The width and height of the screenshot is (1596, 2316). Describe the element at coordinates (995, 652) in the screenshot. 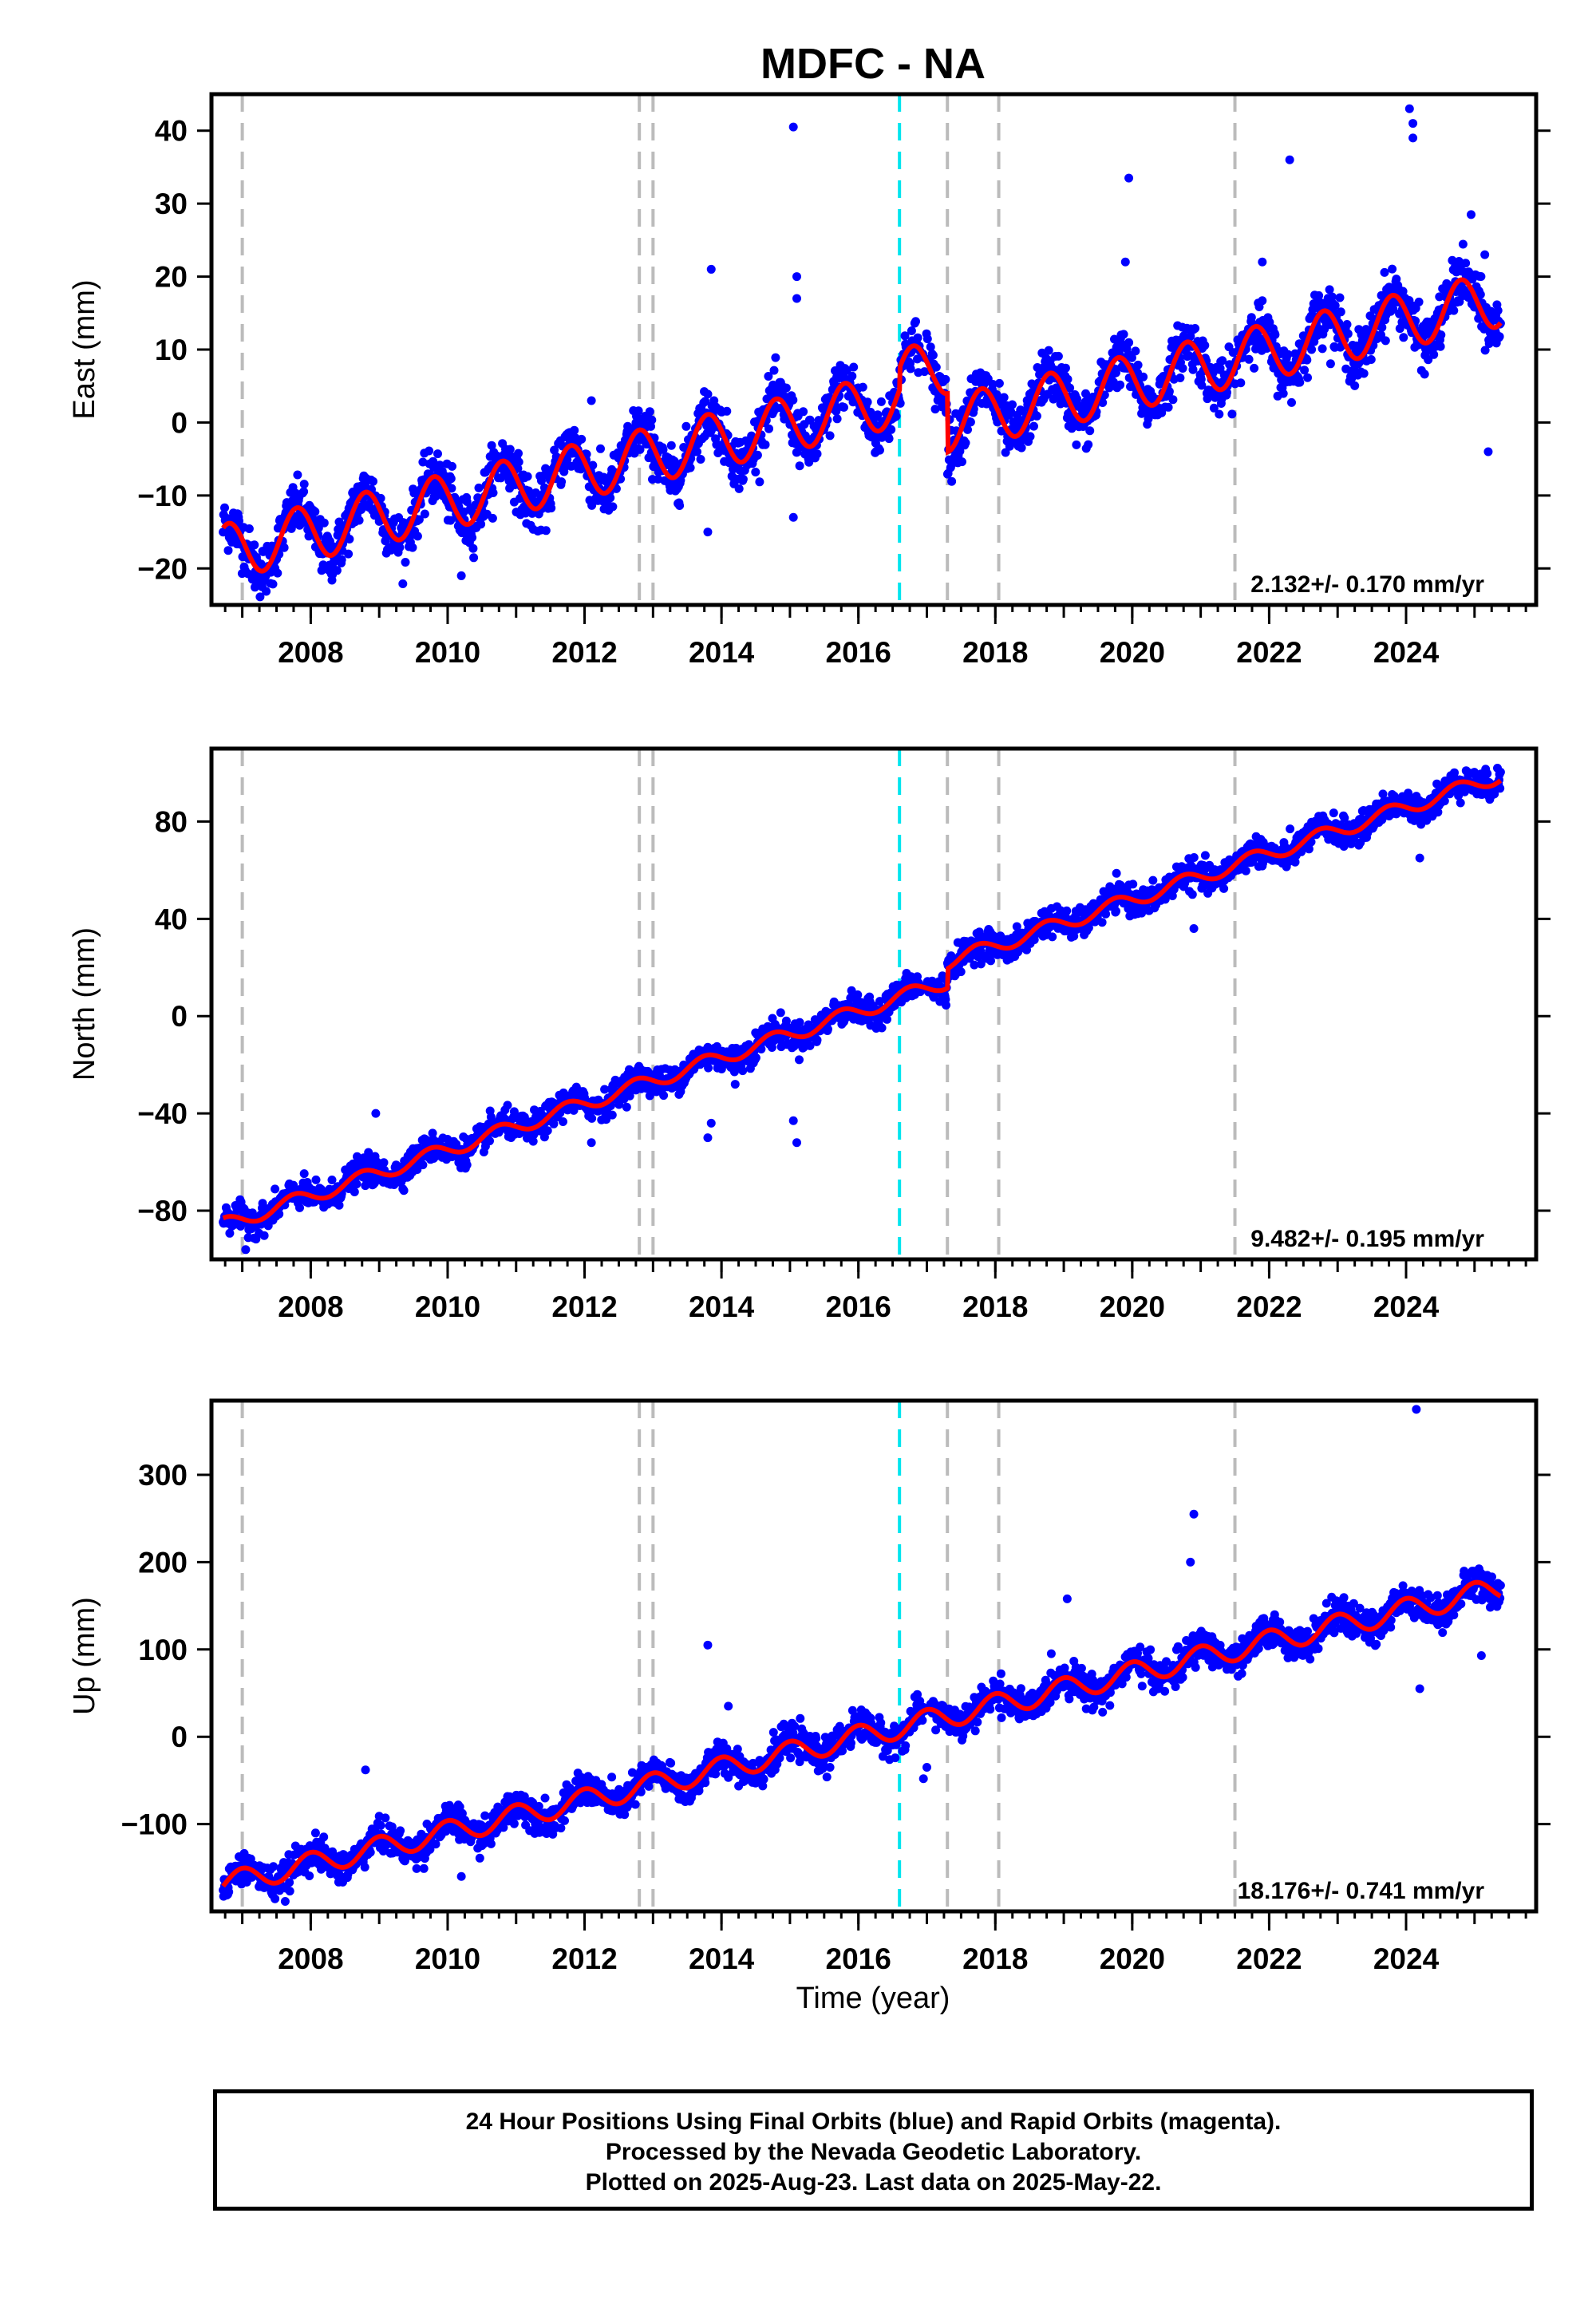

I see `x-tick-label: 2018` at that location.